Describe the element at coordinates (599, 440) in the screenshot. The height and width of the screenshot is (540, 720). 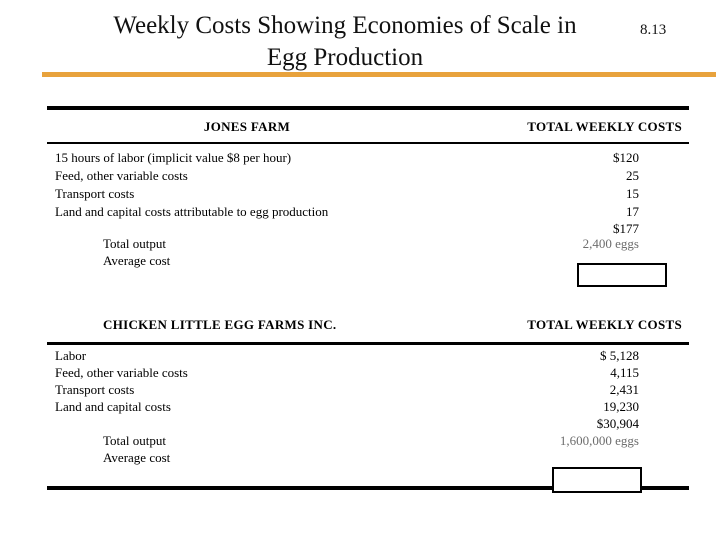
I see `row-value-output: 1,600,000 eggs` at that location.